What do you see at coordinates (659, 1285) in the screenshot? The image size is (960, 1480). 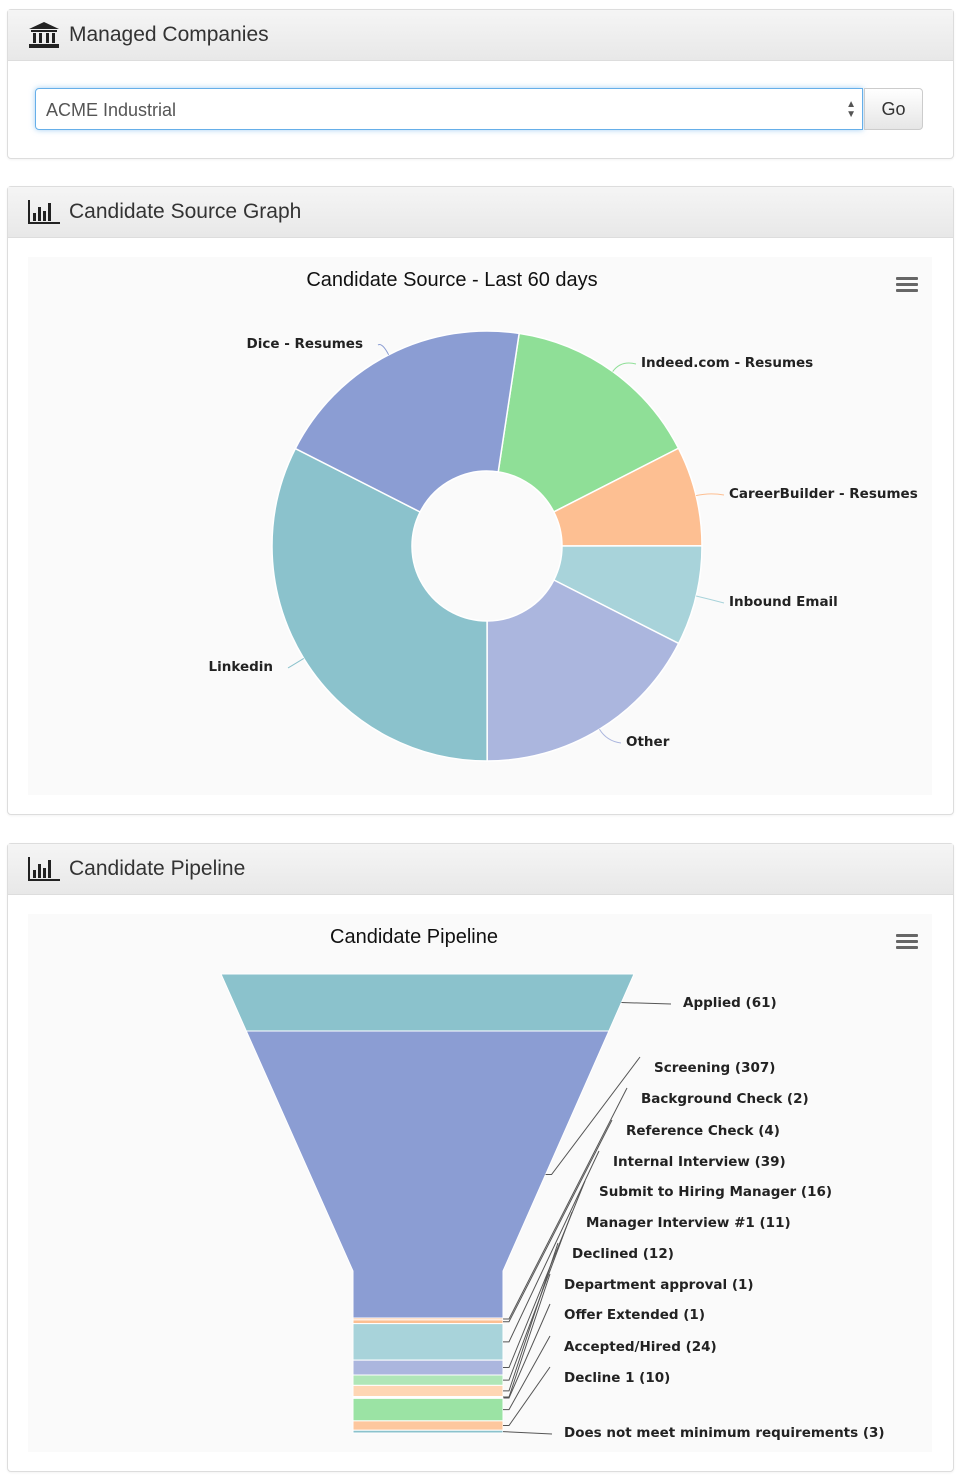 I see `funnel-label: Department approval (1)` at bounding box center [659, 1285].